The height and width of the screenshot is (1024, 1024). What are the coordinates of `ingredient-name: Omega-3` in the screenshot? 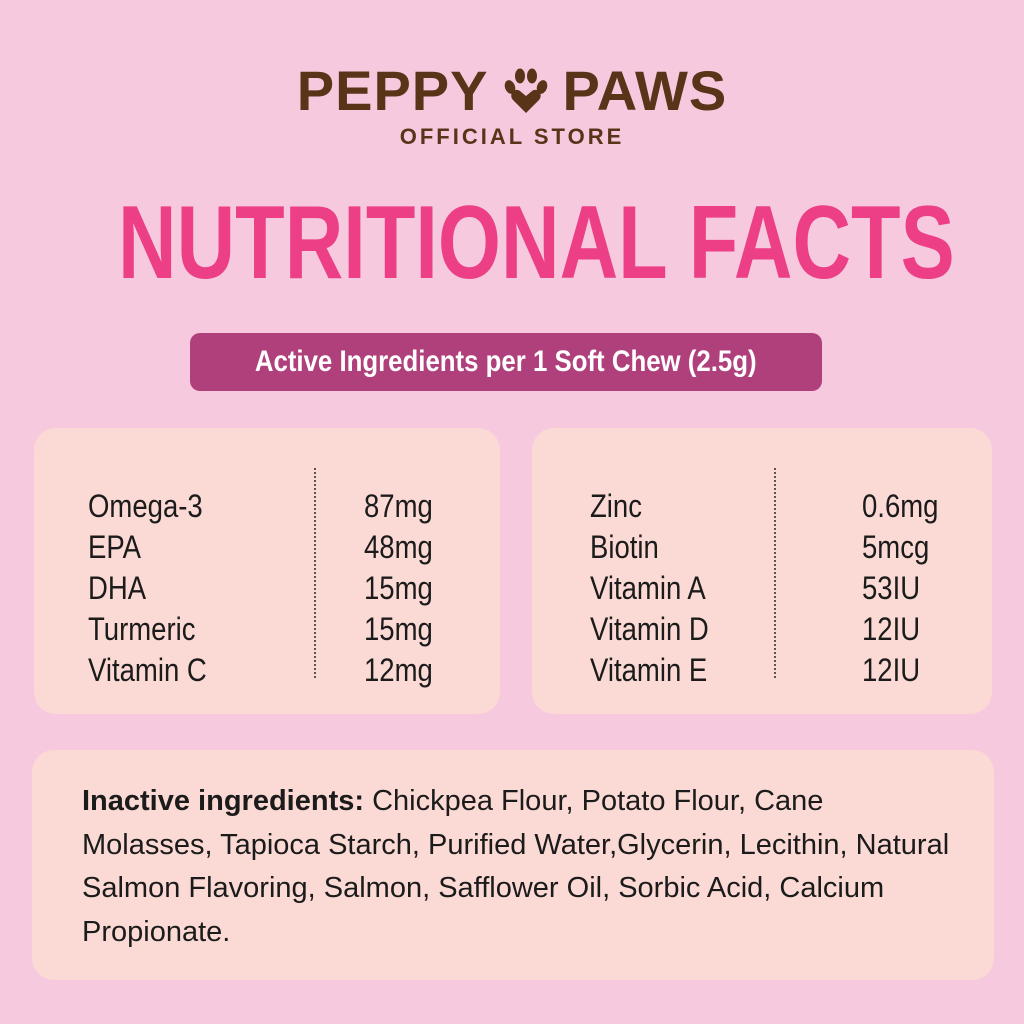 It's located at (145, 506).